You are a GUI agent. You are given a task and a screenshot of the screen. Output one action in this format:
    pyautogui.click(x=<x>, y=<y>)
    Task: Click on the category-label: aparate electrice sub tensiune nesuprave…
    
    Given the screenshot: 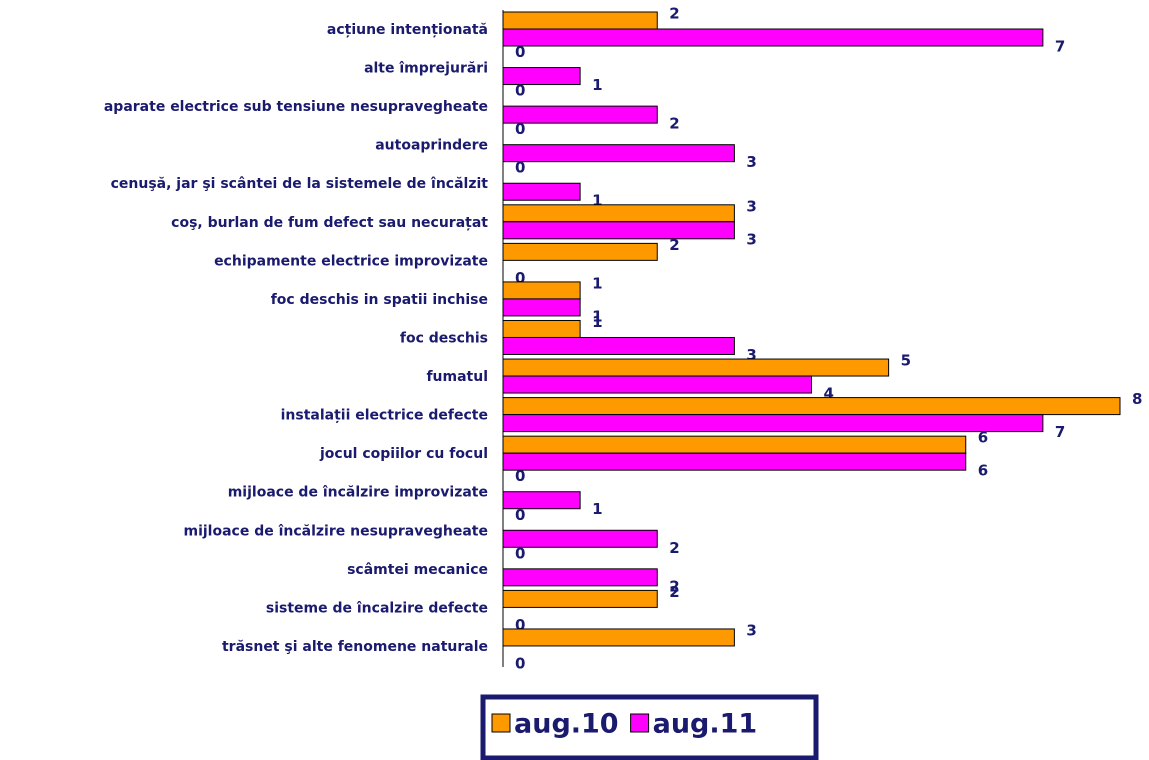 What is the action you would take?
    pyautogui.click(x=296, y=107)
    